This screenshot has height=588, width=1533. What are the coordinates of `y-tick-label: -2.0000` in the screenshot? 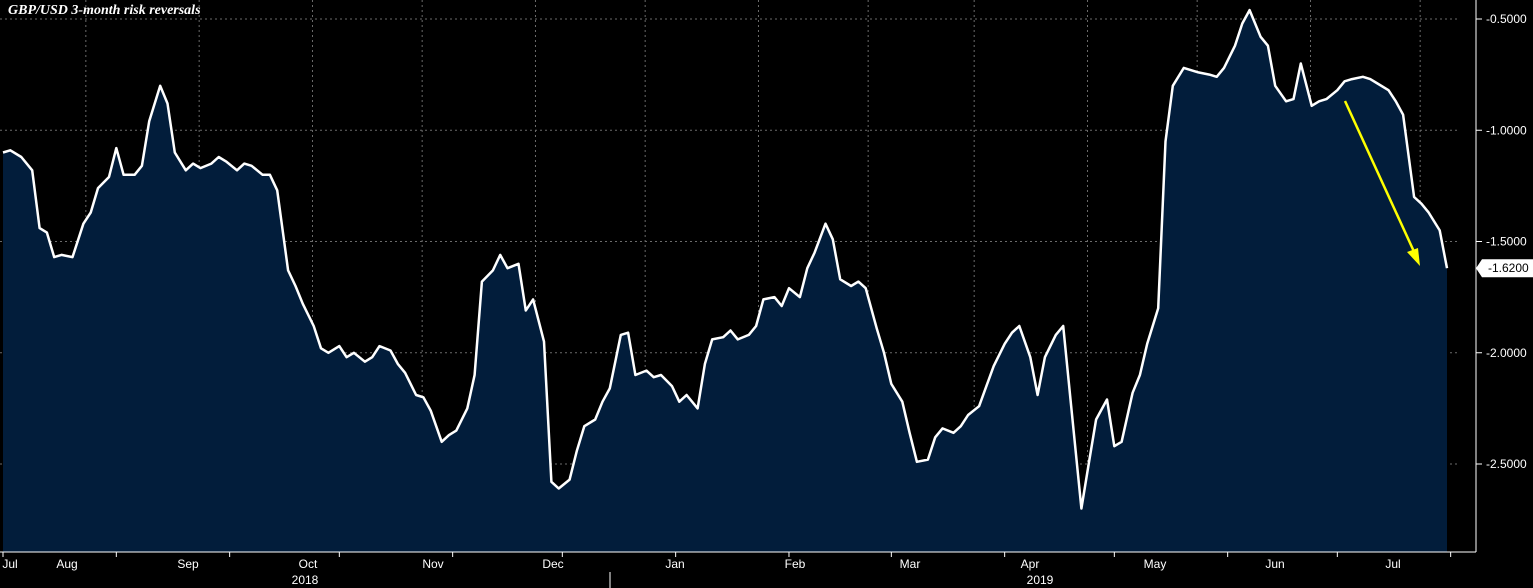 It's located at (1506, 353).